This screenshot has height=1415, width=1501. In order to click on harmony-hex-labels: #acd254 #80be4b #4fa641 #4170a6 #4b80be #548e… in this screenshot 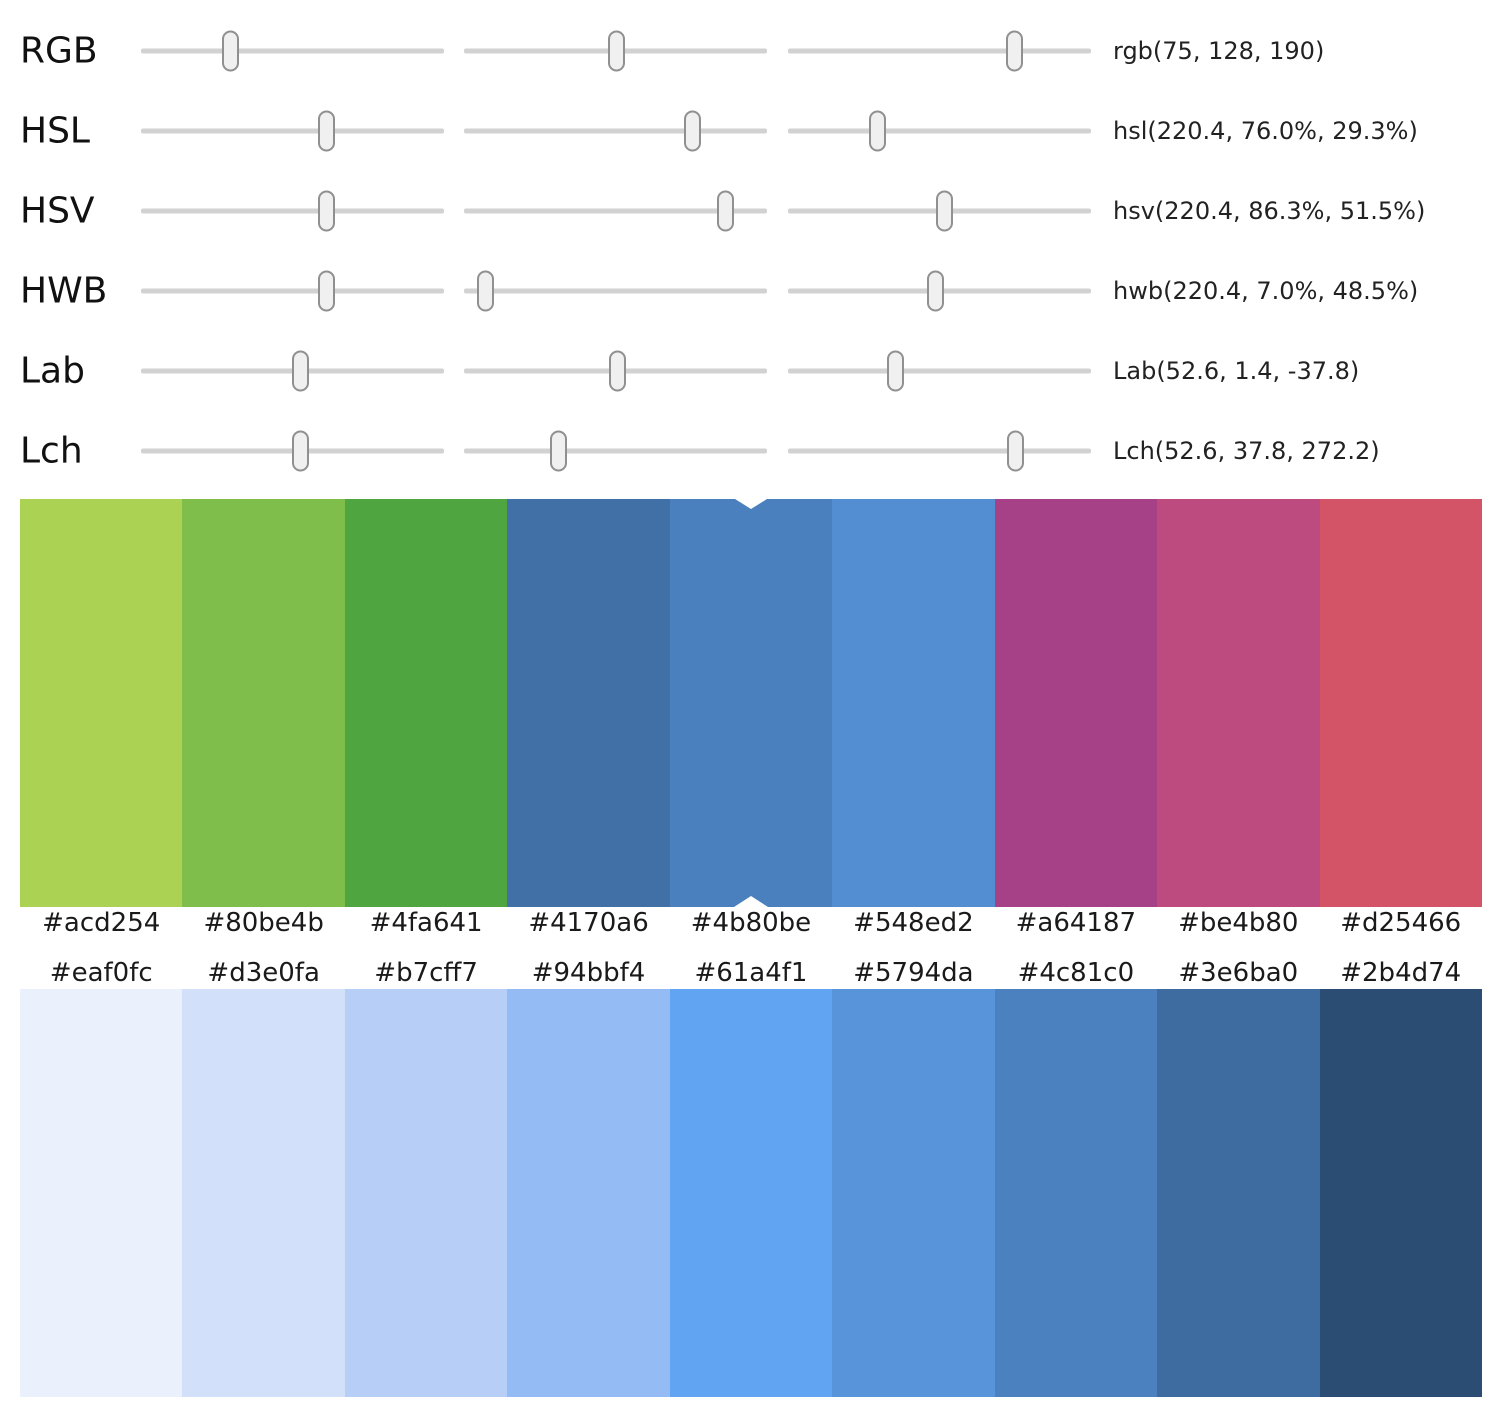, I will do `click(751, 923)`.